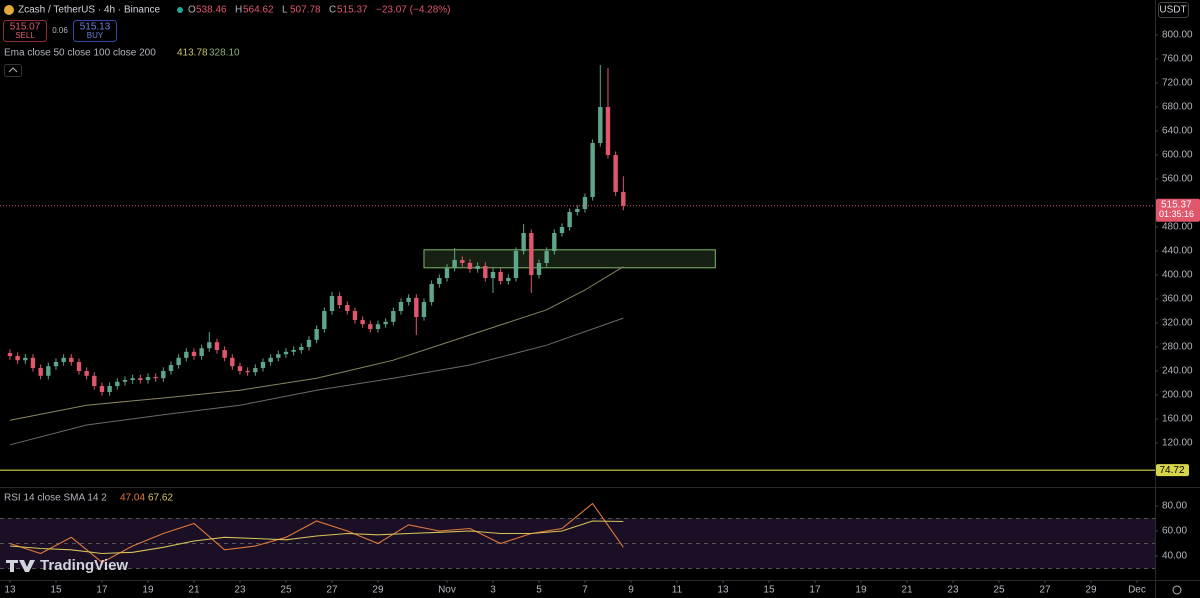  What do you see at coordinates (80, 53) in the screenshot?
I see `indicator-label: Ema close 50 close 100 close 200` at bounding box center [80, 53].